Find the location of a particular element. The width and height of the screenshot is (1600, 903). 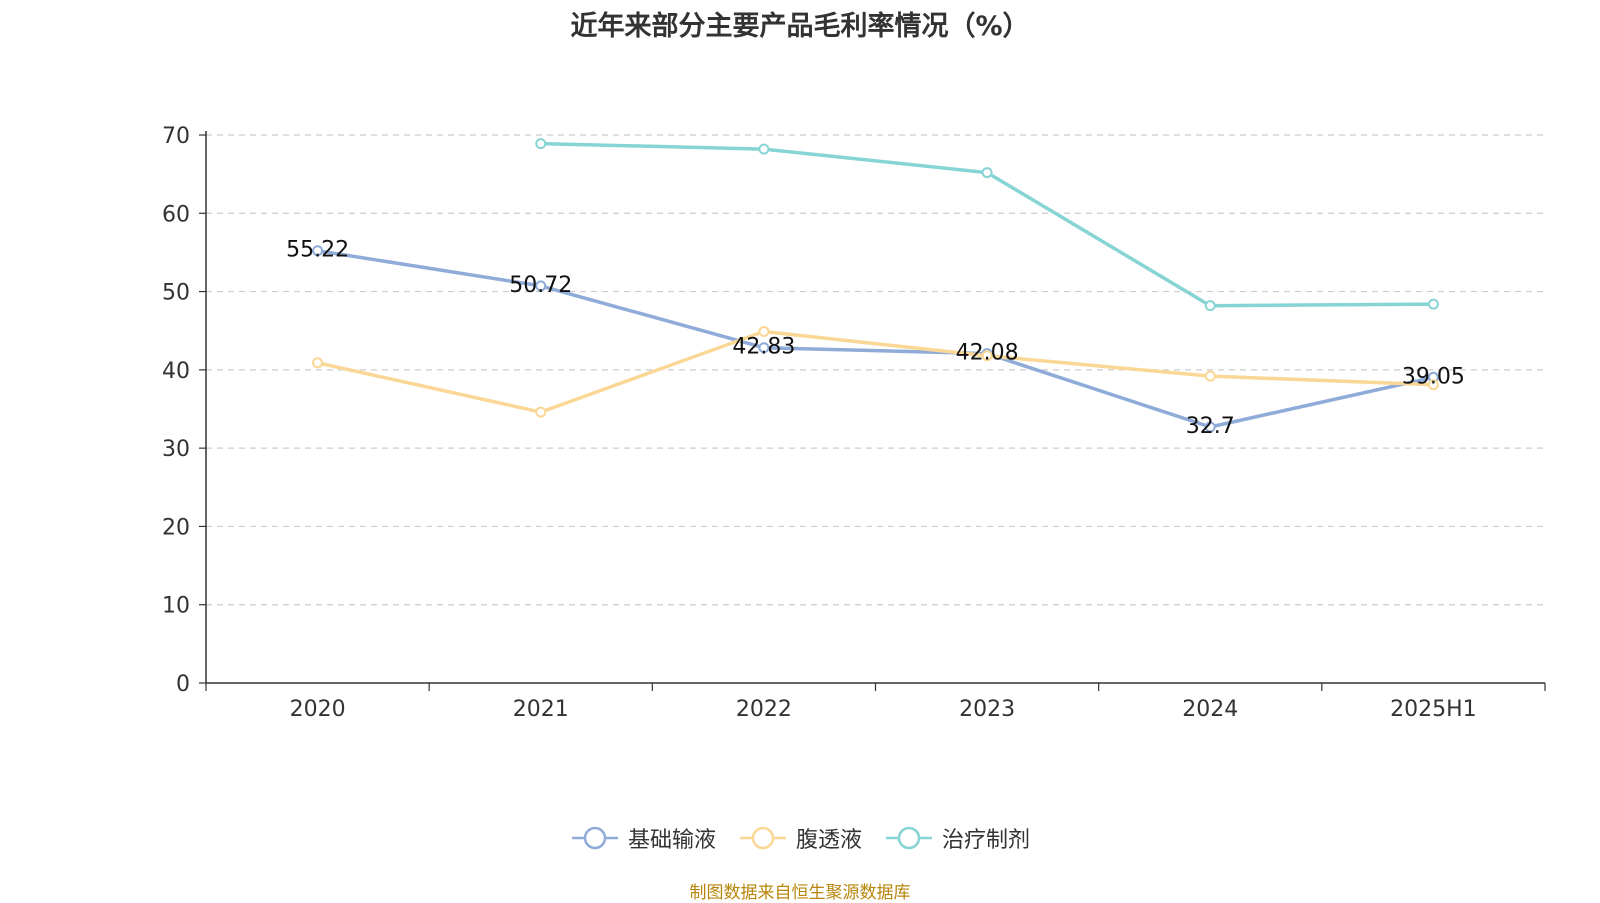

data-label: 55.22 is located at coordinates (317, 250).